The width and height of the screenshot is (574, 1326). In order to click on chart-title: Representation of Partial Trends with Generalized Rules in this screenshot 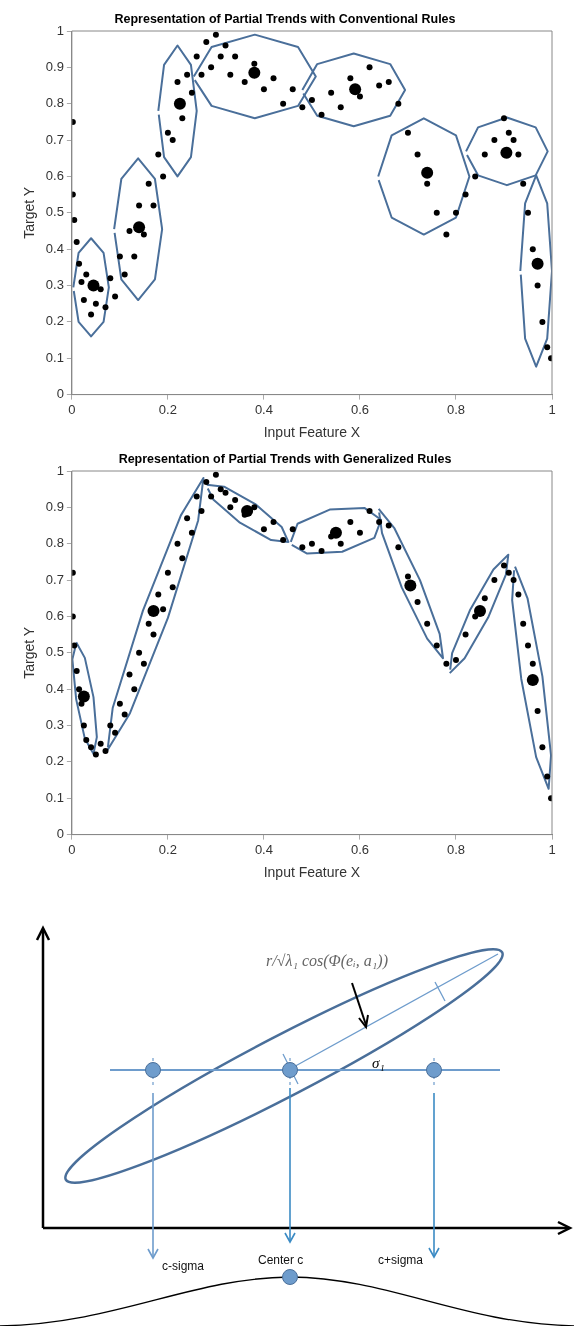, I will do `click(285, 458)`.